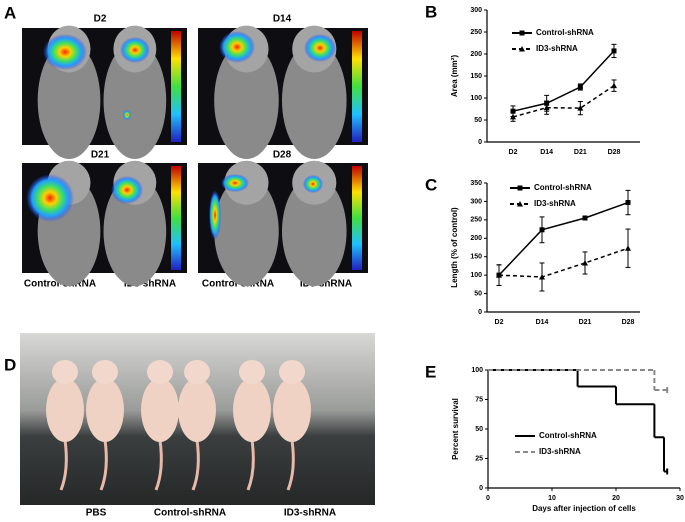 The height and width of the screenshot is (522, 685). What do you see at coordinates (455, 429) in the screenshot?
I see `y-axis-label: Percent survival` at bounding box center [455, 429].